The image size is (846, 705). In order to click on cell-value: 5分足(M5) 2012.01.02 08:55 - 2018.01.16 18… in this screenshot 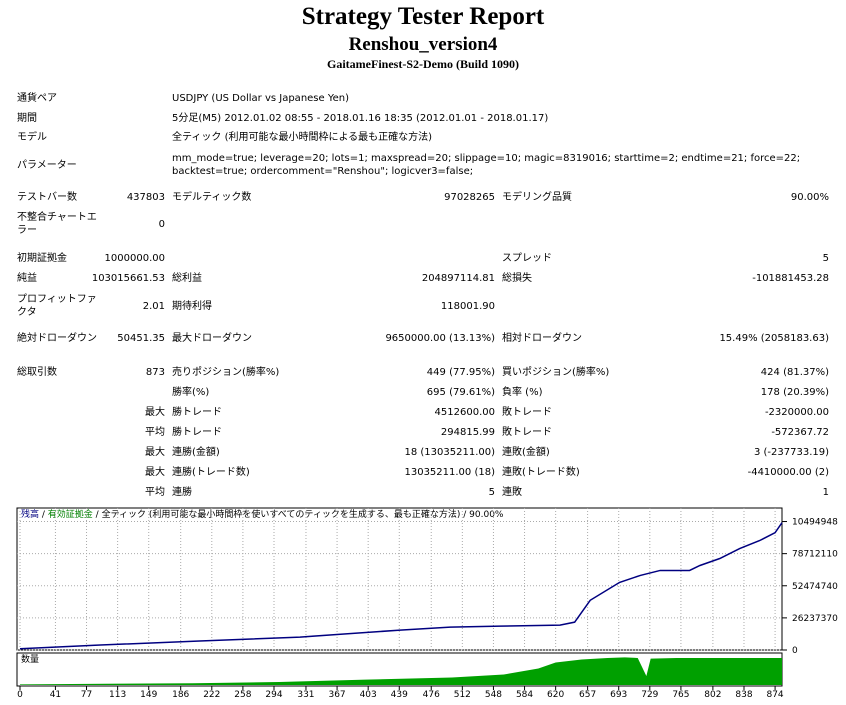, I will do `click(360, 118)`.